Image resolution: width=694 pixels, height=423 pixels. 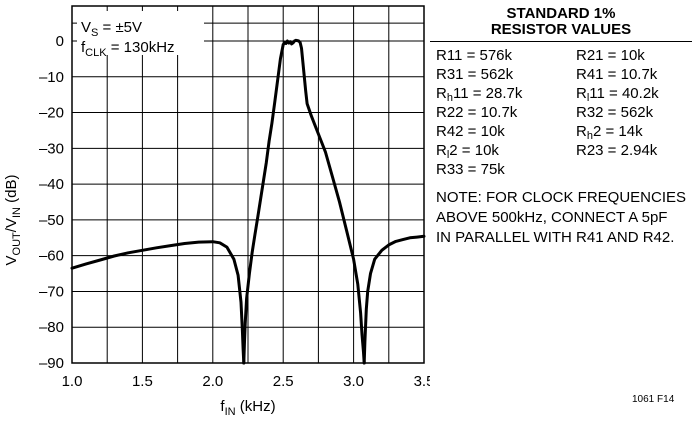 I want to click on y-tick-label: –40, so click(x=51, y=184).